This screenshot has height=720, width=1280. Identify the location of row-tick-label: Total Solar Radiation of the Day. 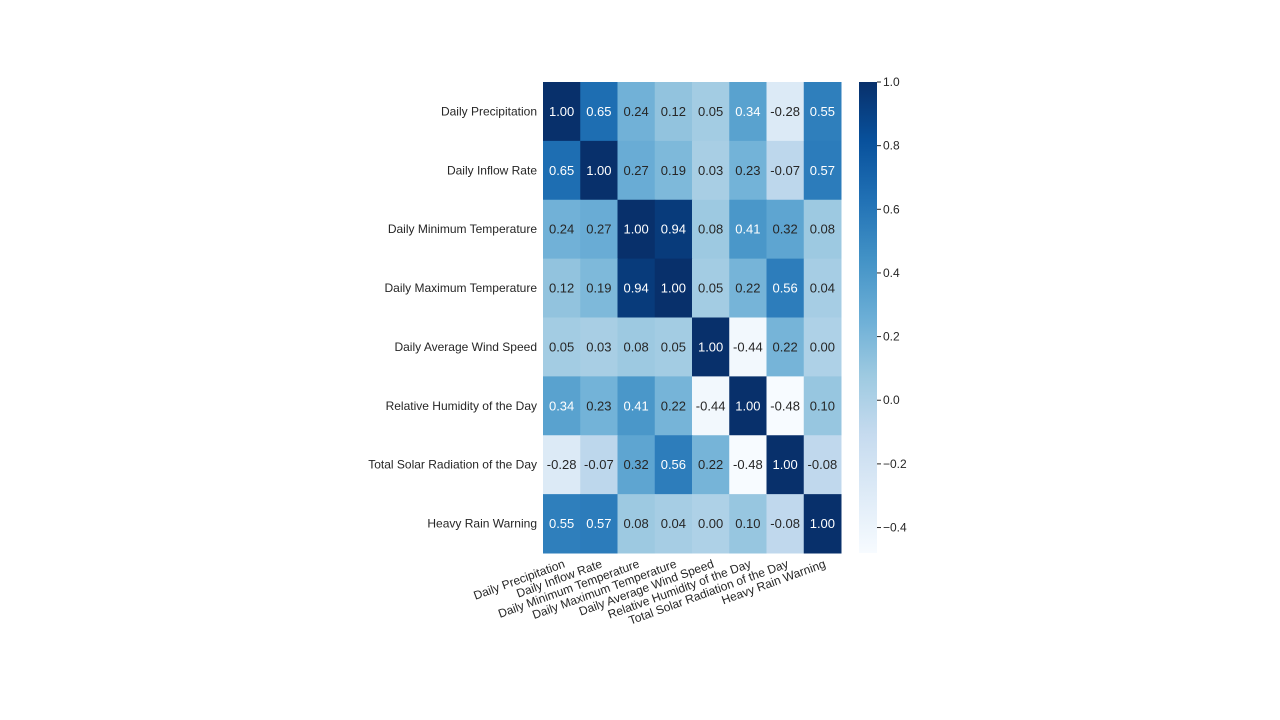
(452, 465).